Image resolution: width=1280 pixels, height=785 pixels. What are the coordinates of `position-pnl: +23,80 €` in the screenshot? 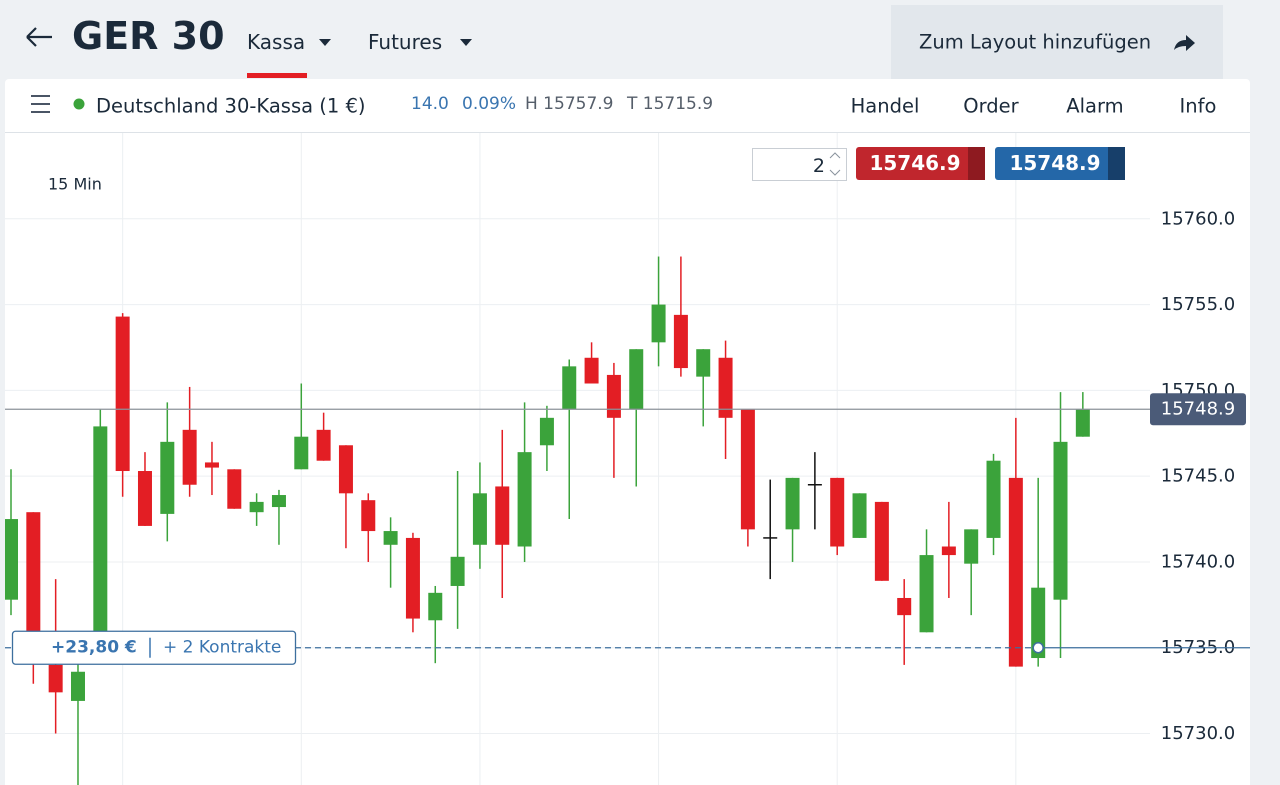 It's located at (94, 648).